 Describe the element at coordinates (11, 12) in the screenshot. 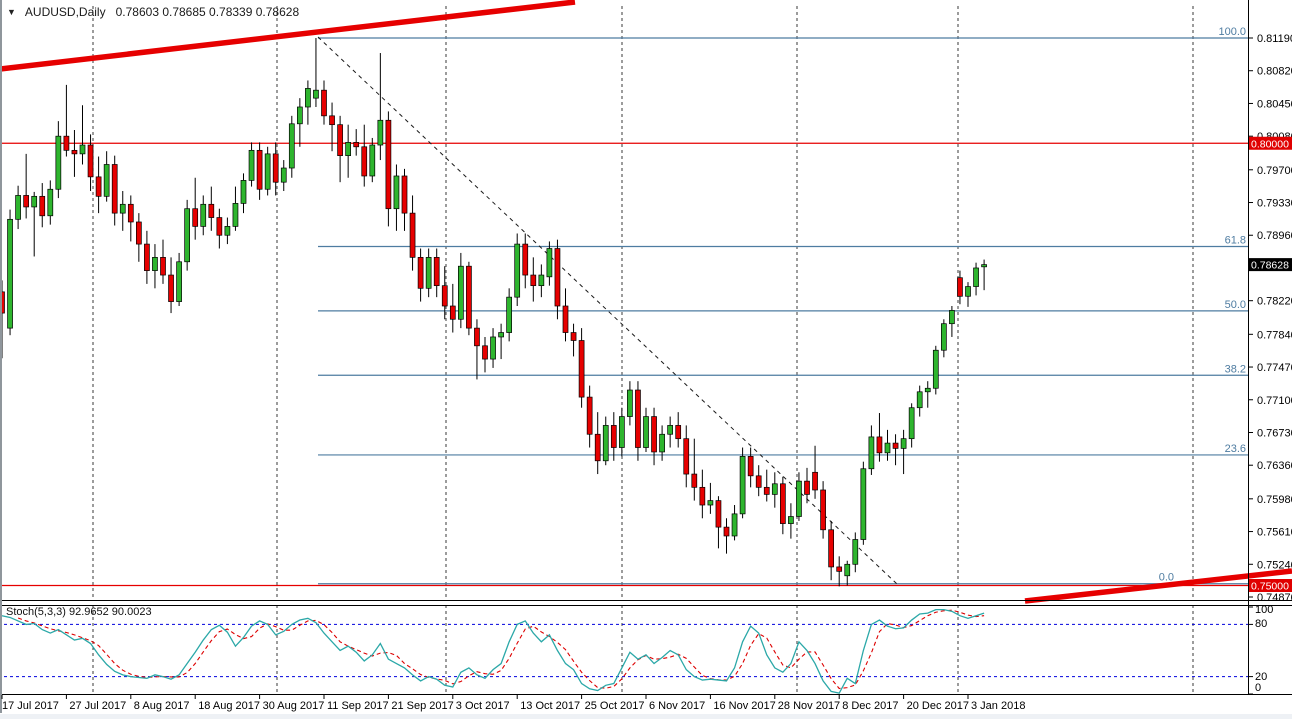

I see `chart-menu-arrow-icon: ▼` at that location.